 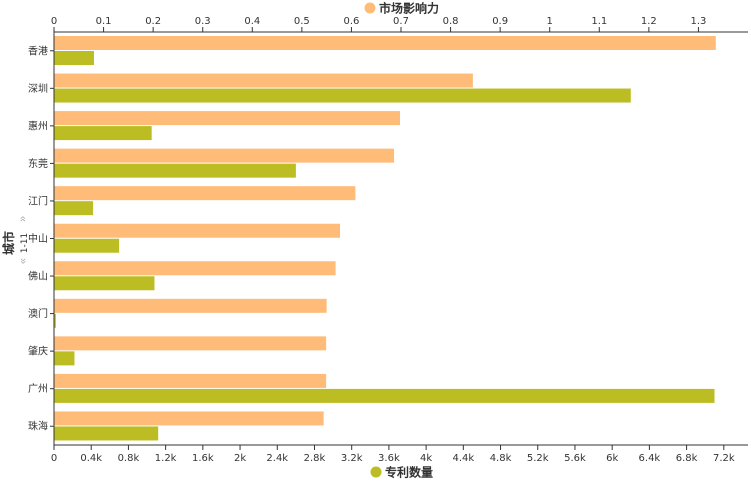 I want to click on top-axis-tick-label: 1.1, so click(x=599, y=21).